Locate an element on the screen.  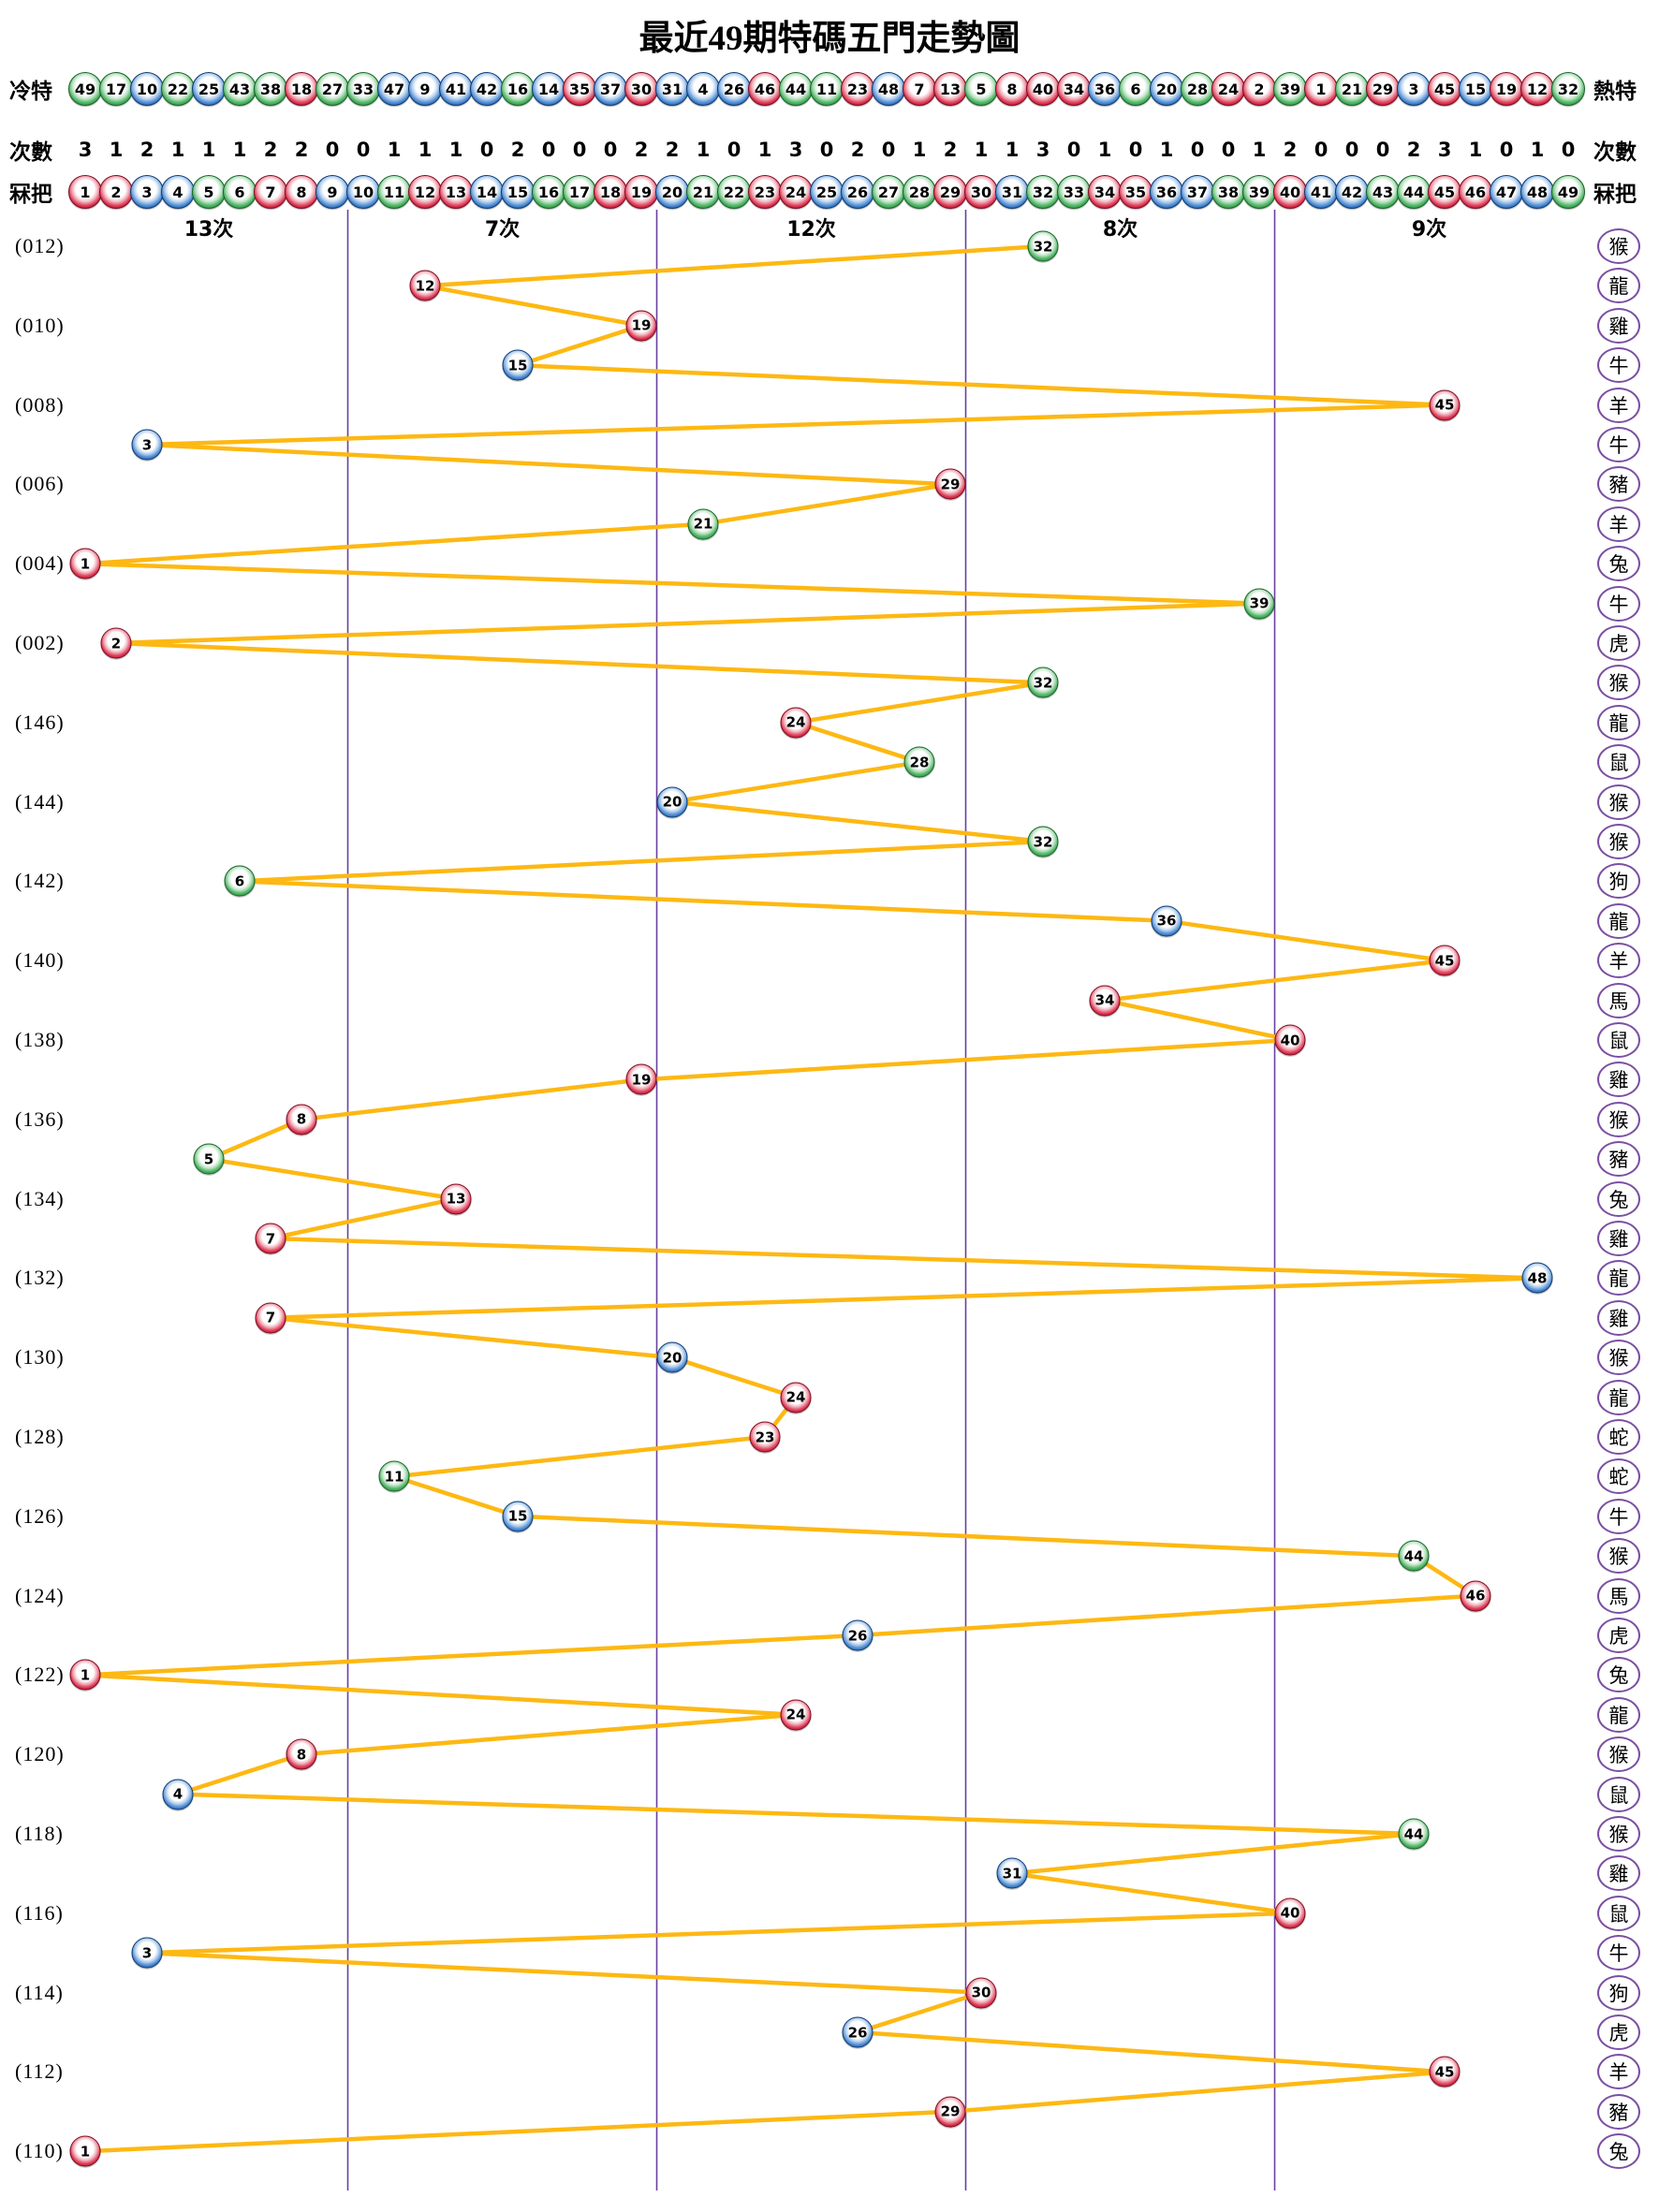
period-label: (118) is located at coordinates (39, 1833).